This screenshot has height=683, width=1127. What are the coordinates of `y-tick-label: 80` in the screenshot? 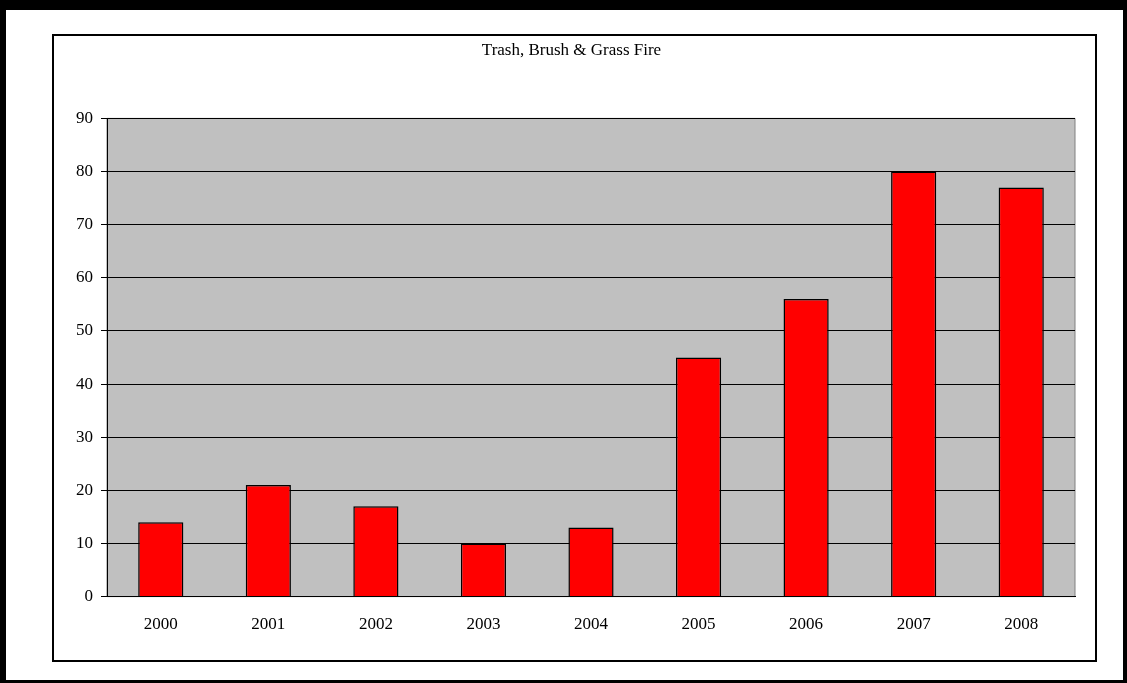 It's located at (84, 170).